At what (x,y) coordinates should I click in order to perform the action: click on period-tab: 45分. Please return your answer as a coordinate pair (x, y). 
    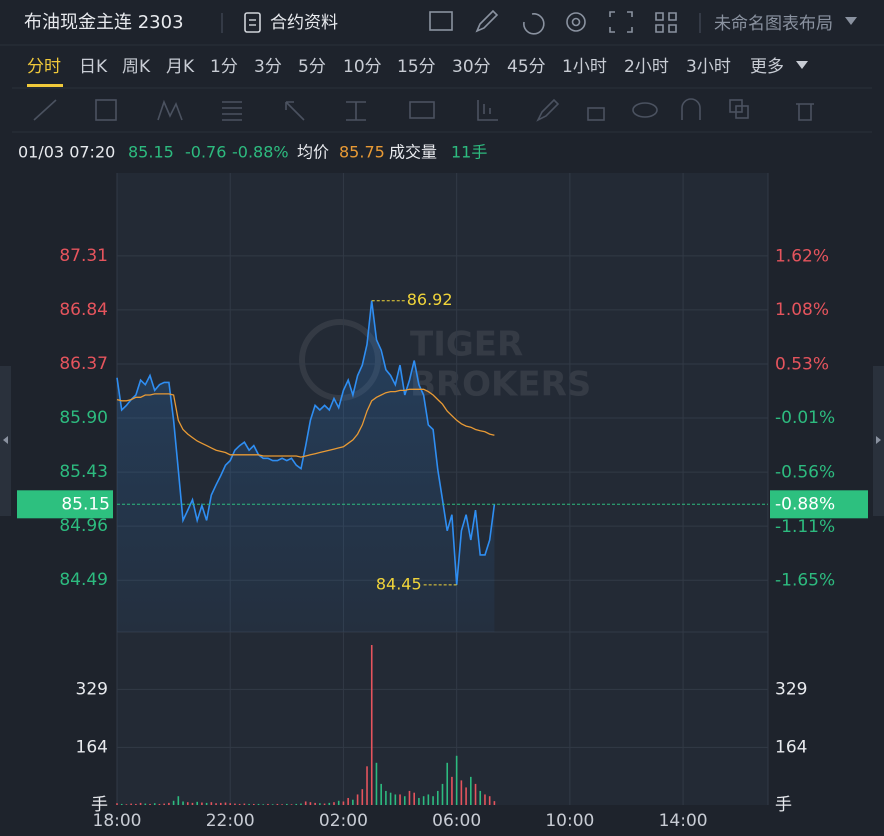
    Looking at the image, I should click on (526, 67).